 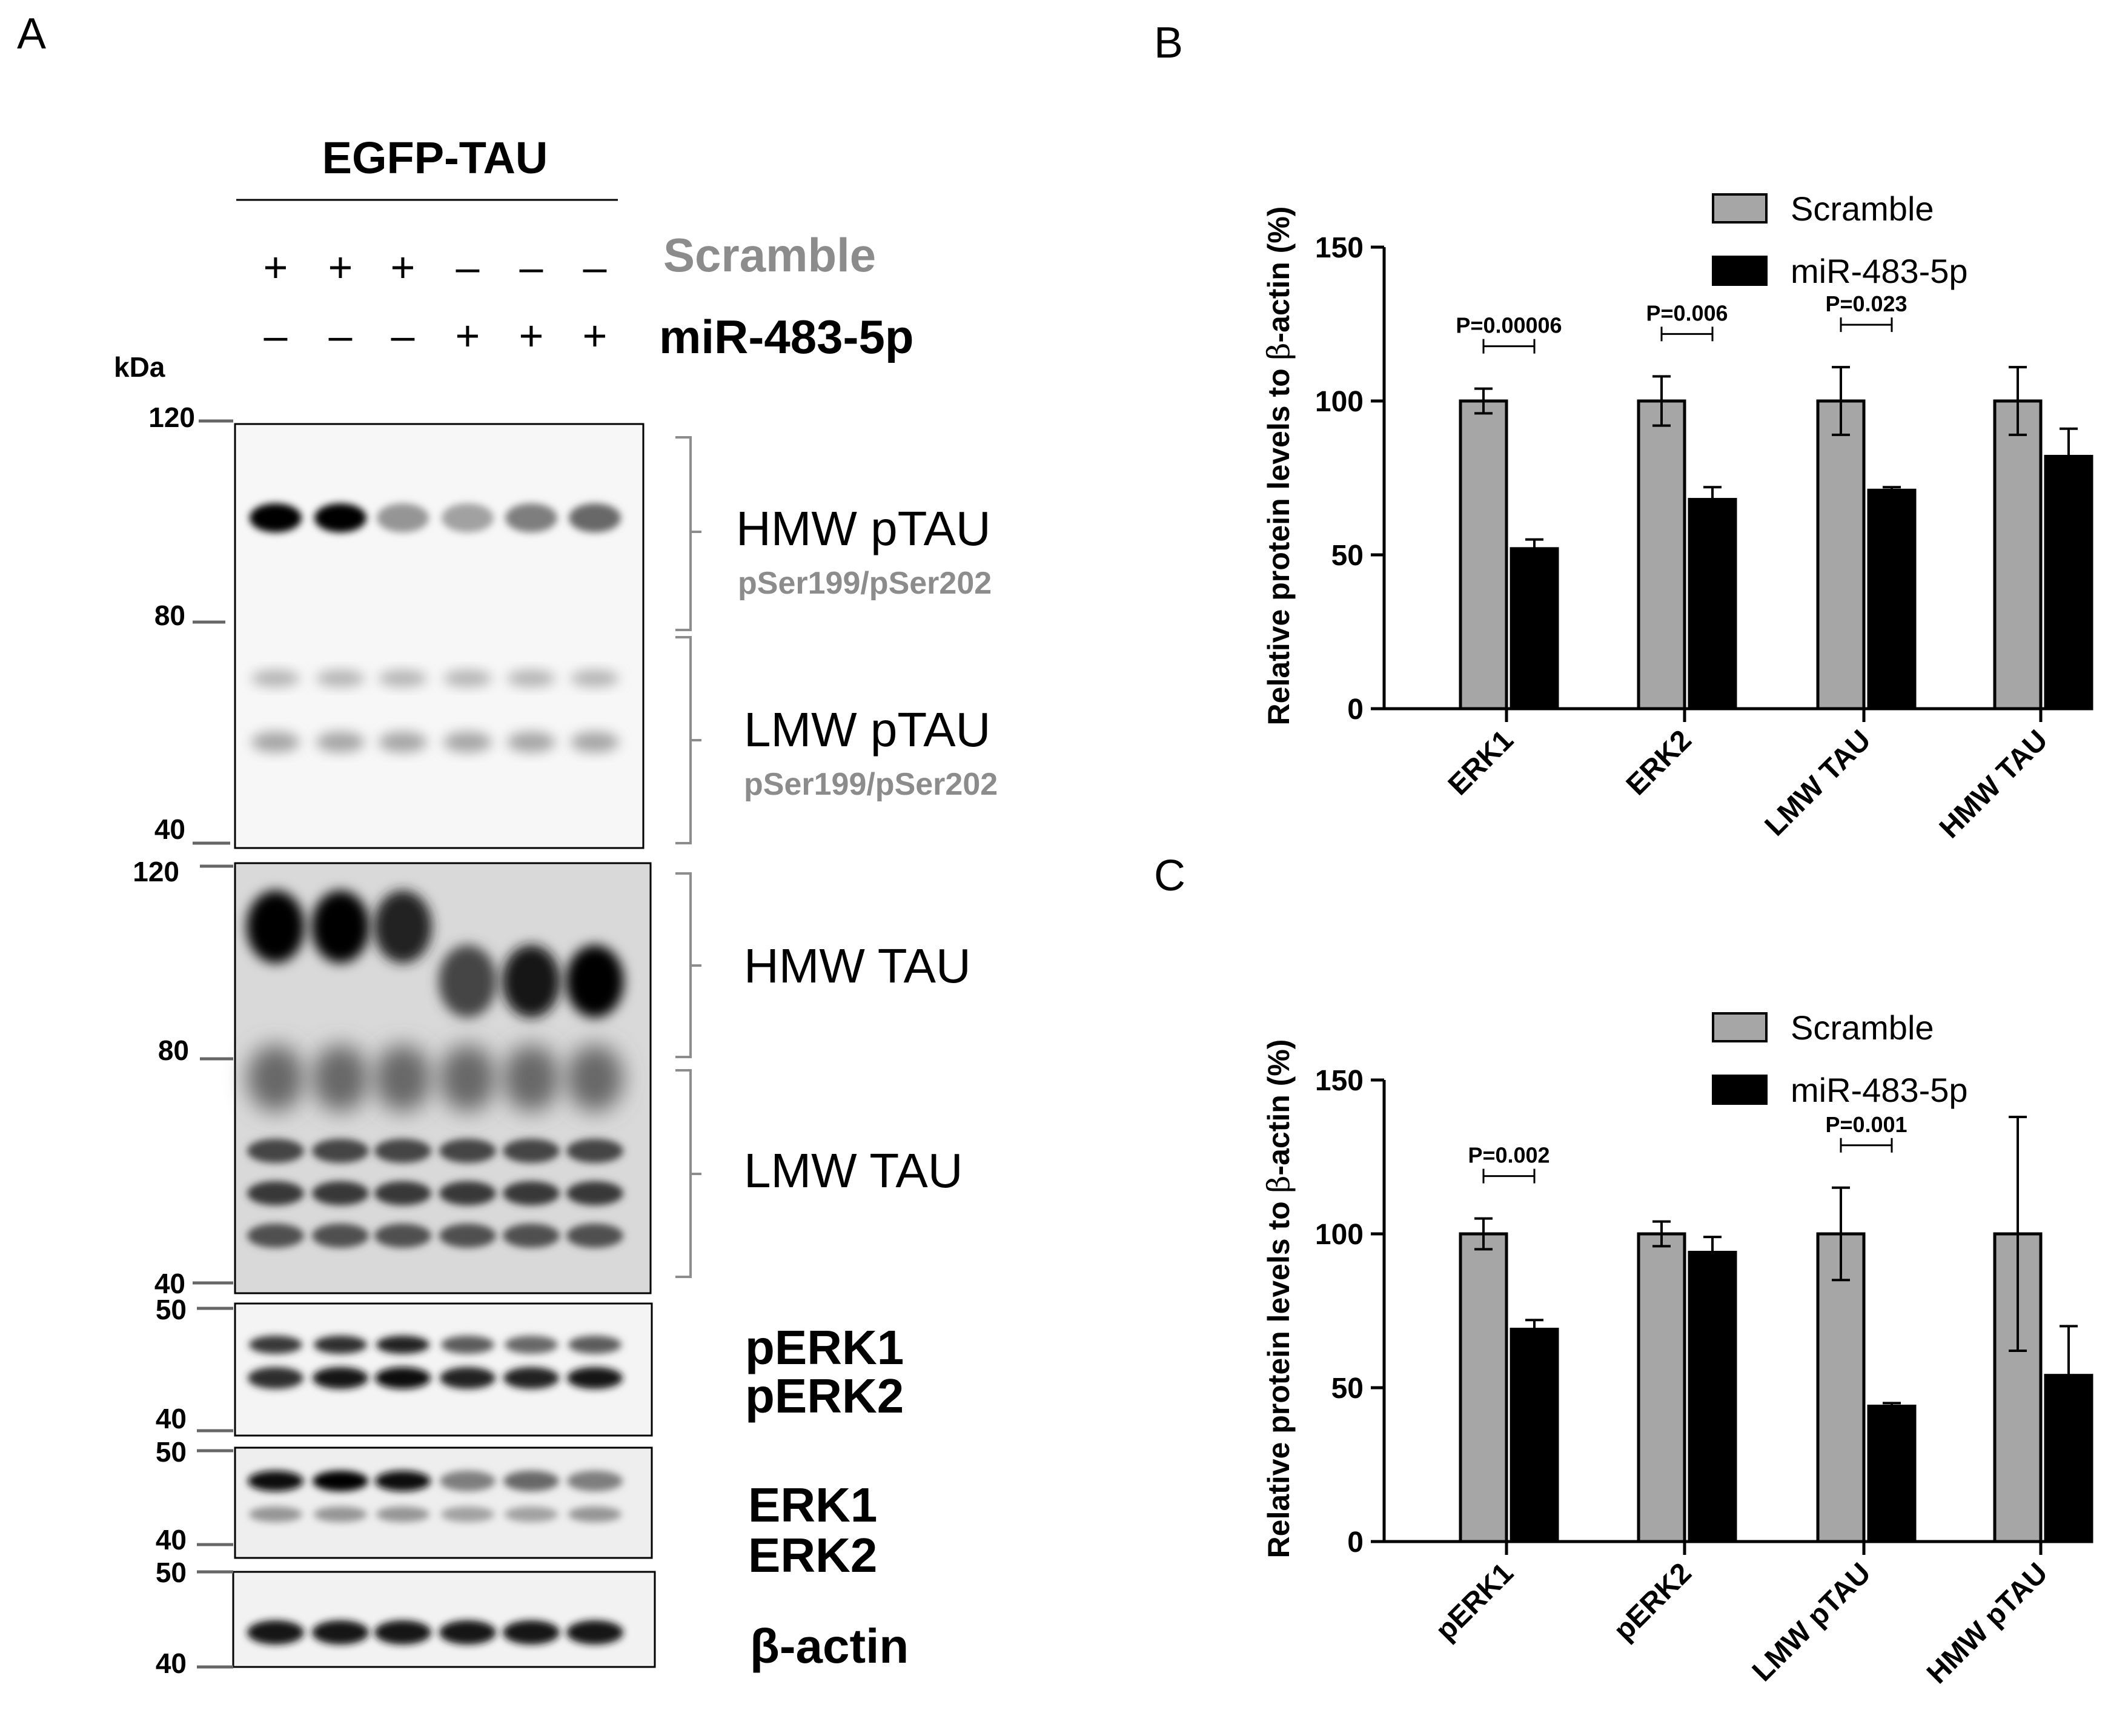 I want to click on label-lmw-tau: LMW TAU, so click(x=853, y=1171).